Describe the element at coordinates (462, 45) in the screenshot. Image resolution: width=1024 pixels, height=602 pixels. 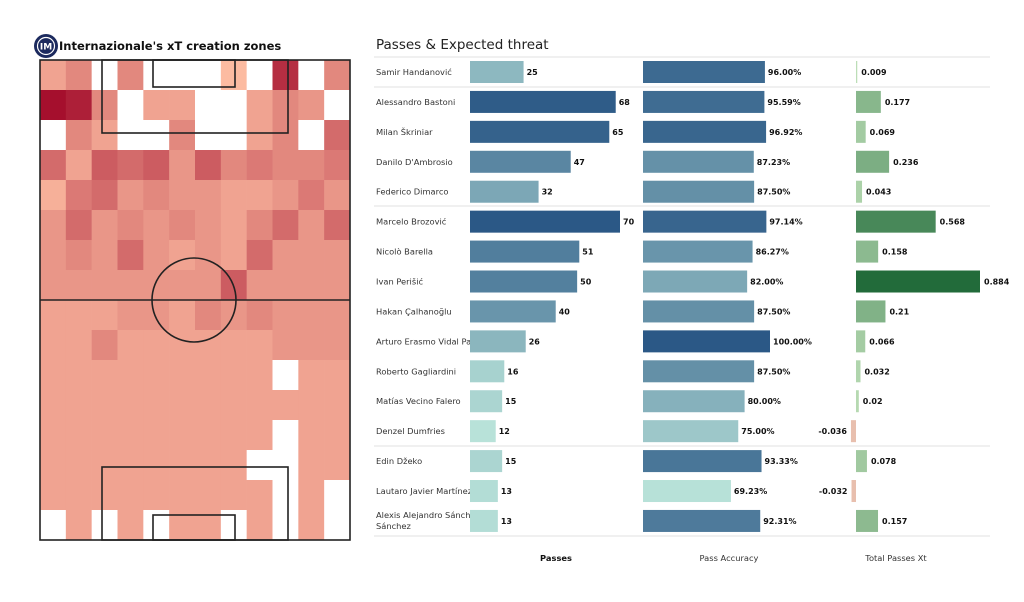
I see `chart-title: Passes & Expected threat` at that location.